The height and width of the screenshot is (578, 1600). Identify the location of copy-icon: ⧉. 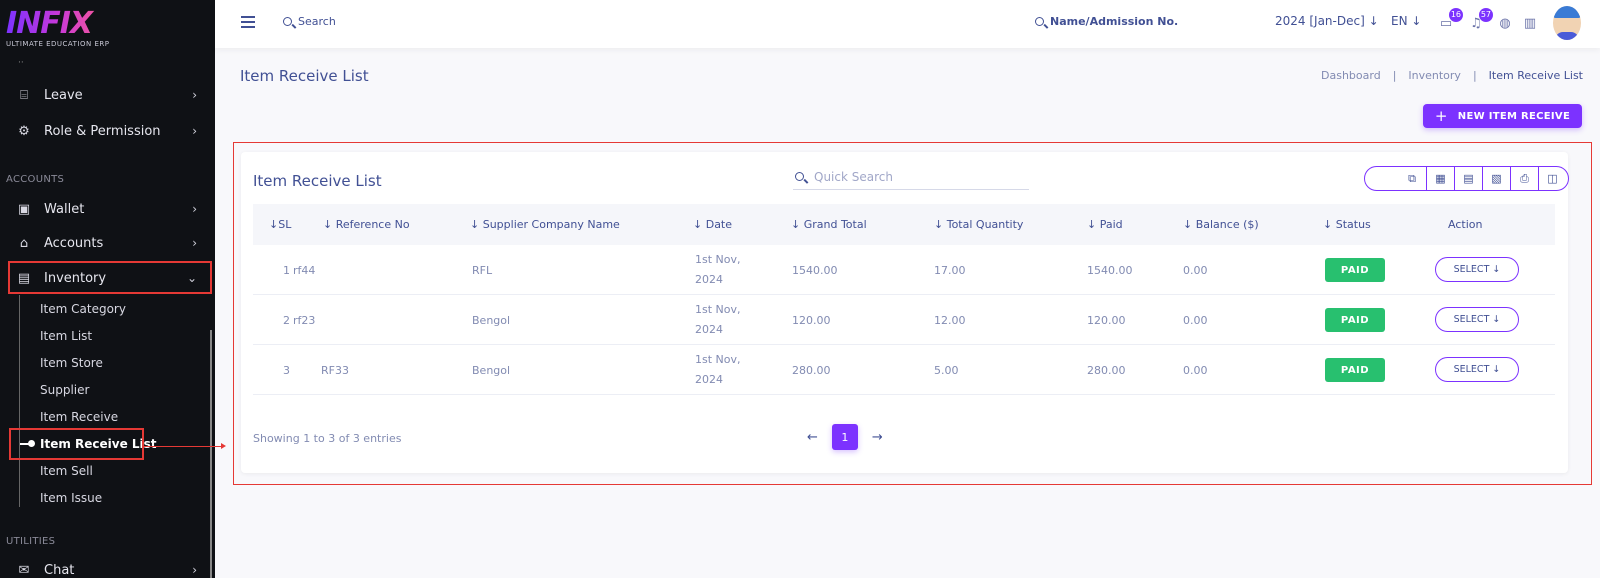
(1412, 178).